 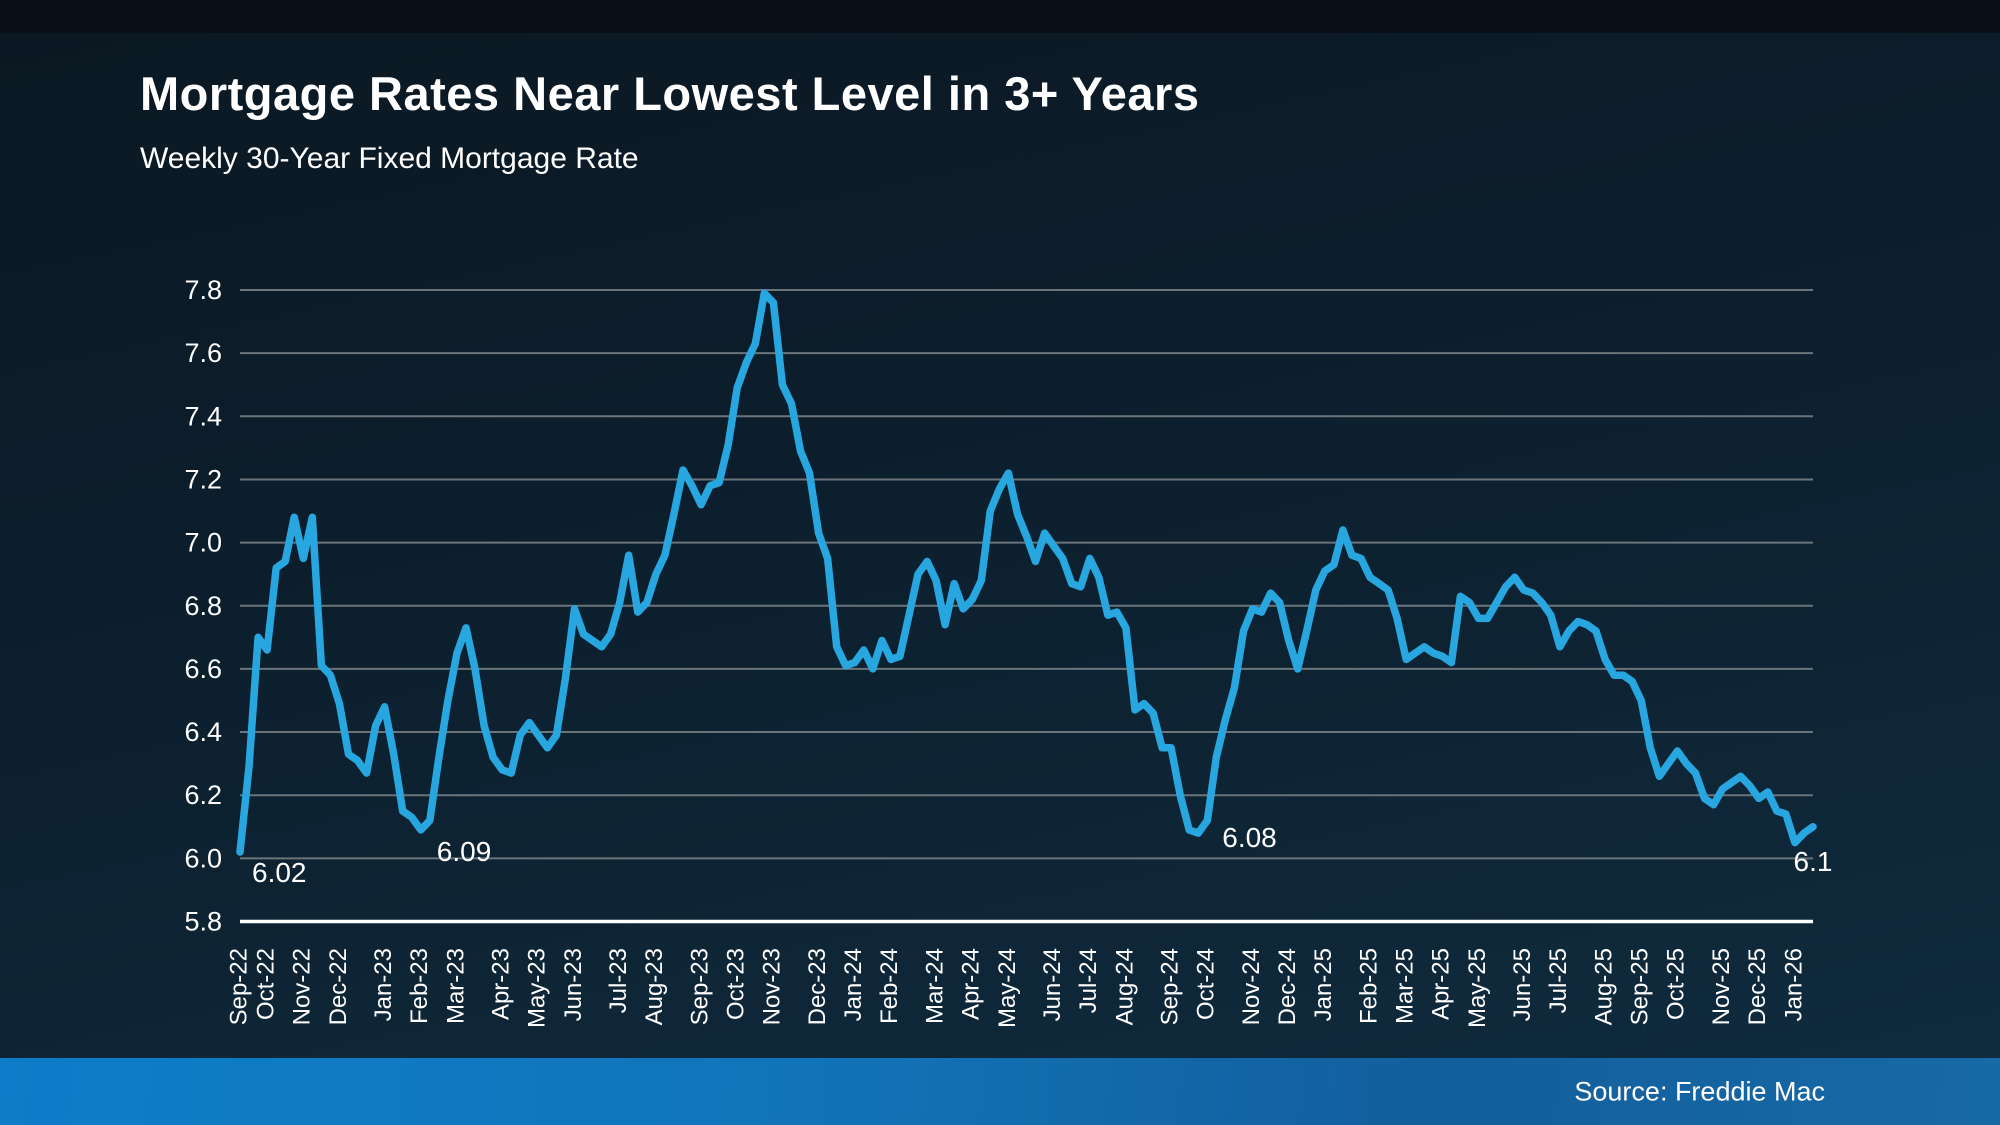 What do you see at coordinates (419, 986) in the screenshot?
I see `x-tick-label: Feb-23` at bounding box center [419, 986].